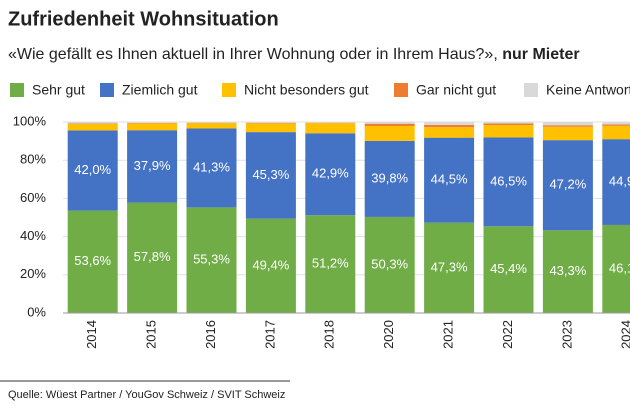 This screenshot has width=630, height=412. I want to click on value-label: 43,3%, so click(567, 270).